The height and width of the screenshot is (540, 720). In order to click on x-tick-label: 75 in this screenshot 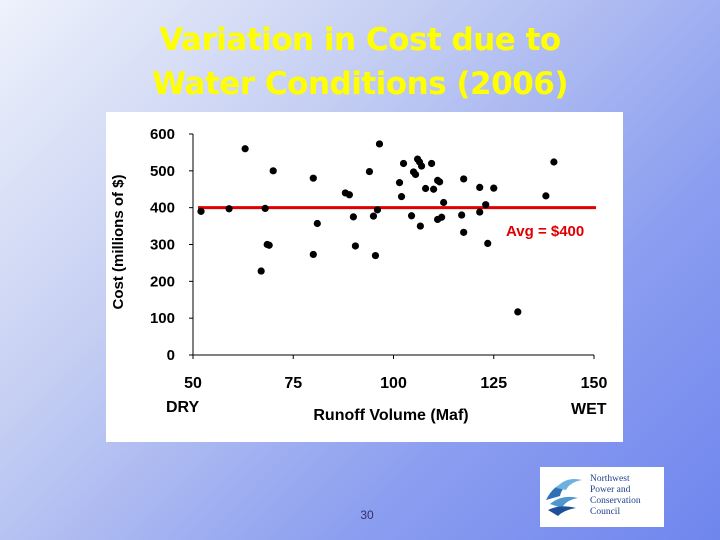, I will do `click(293, 383)`.